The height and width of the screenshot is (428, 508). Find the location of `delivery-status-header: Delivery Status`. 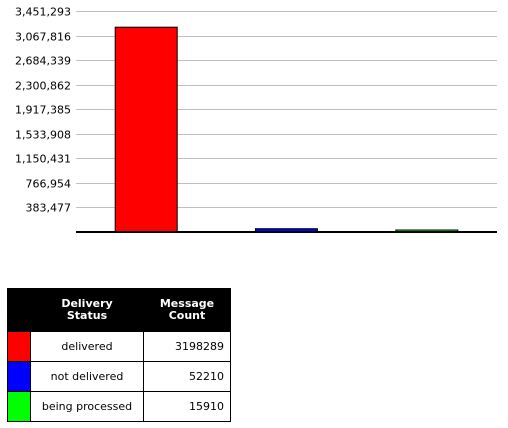

delivery-status-header: Delivery Status is located at coordinates (87, 310).